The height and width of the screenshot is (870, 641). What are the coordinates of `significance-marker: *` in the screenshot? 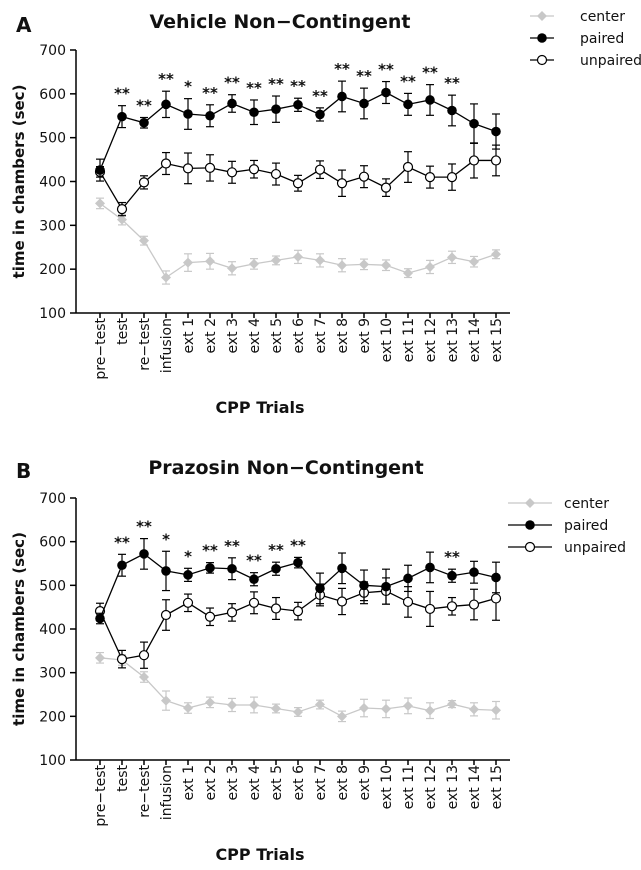 It's located at (166, 539).